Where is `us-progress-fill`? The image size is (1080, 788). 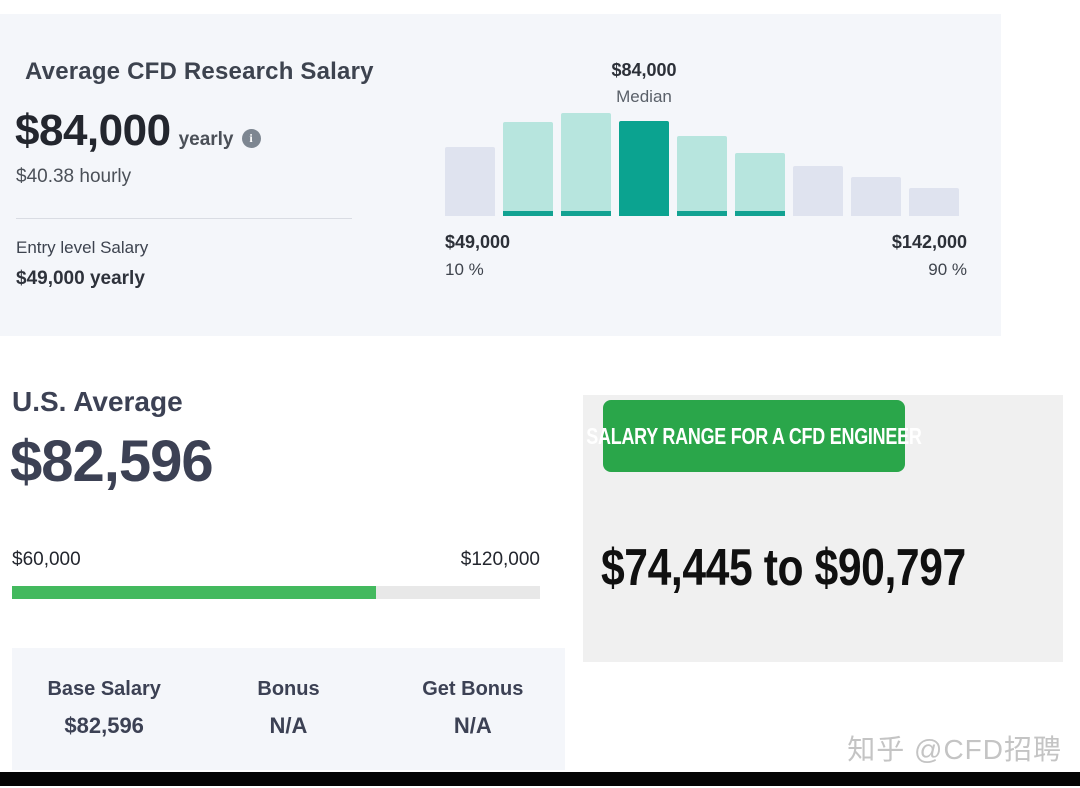
us-progress-fill is located at coordinates (194, 592).